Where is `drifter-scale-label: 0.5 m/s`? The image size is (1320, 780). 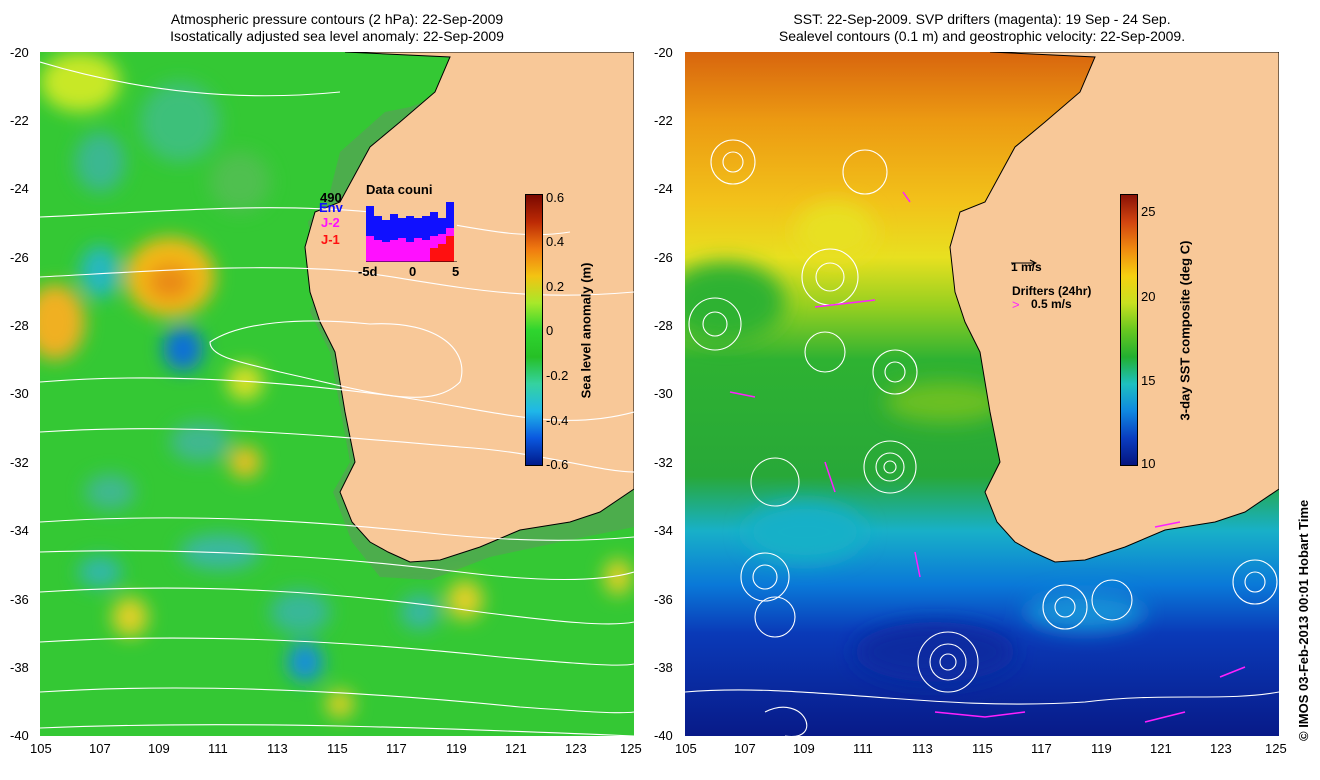
drifter-scale-label: 0.5 m/s is located at coordinates (1051, 304).